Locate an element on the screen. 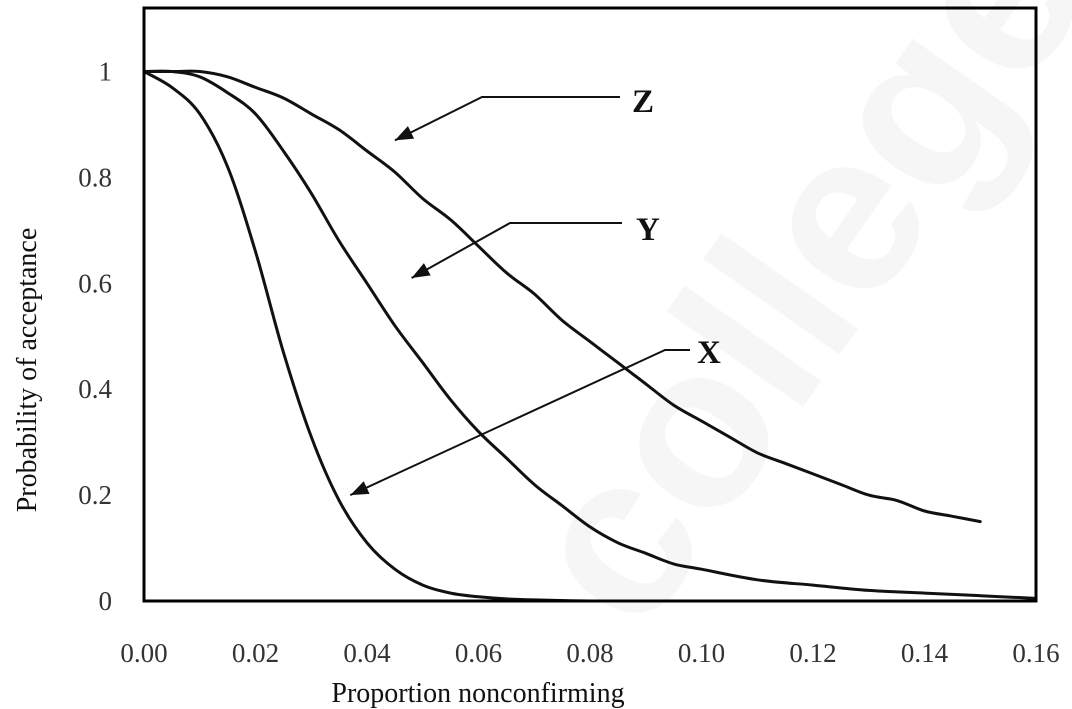  x-tick-label: 0.12 is located at coordinates (812, 653).